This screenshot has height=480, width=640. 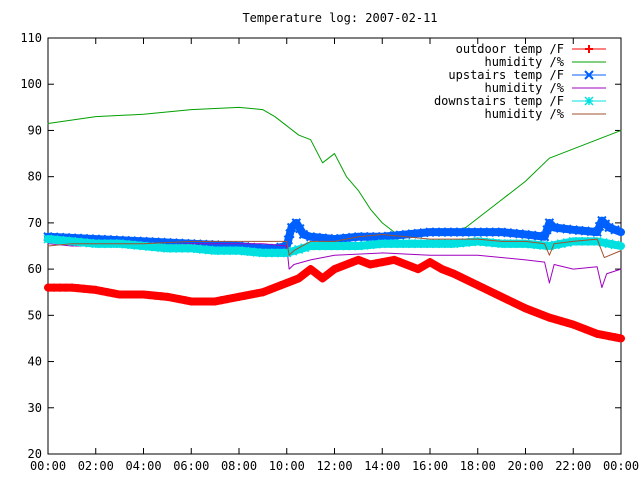 I want to click on chart-title: Temperature log: 2007-02-11, so click(x=339, y=18).